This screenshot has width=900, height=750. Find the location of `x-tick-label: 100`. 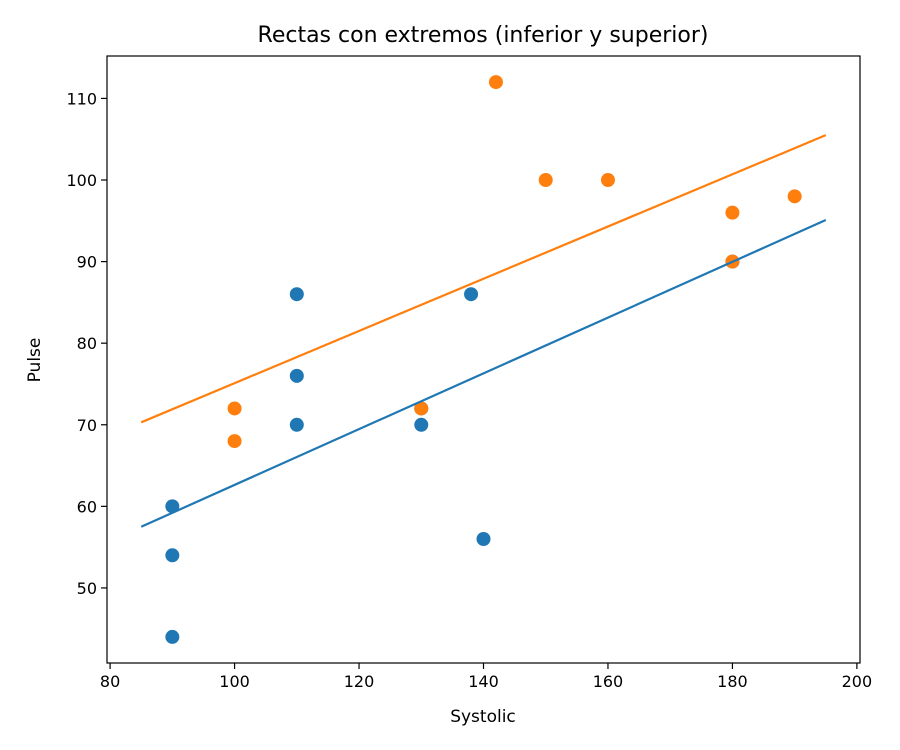

x-tick-label: 100 is located at coordinates (234, 681).